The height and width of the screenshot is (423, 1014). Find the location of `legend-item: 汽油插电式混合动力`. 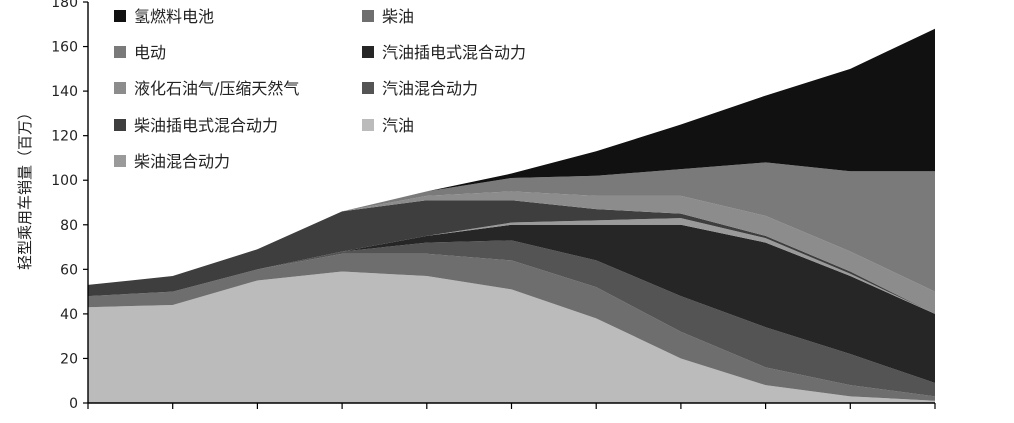

legend-item: 汽油插电式混合动力 is located at coordinates (444, 52).